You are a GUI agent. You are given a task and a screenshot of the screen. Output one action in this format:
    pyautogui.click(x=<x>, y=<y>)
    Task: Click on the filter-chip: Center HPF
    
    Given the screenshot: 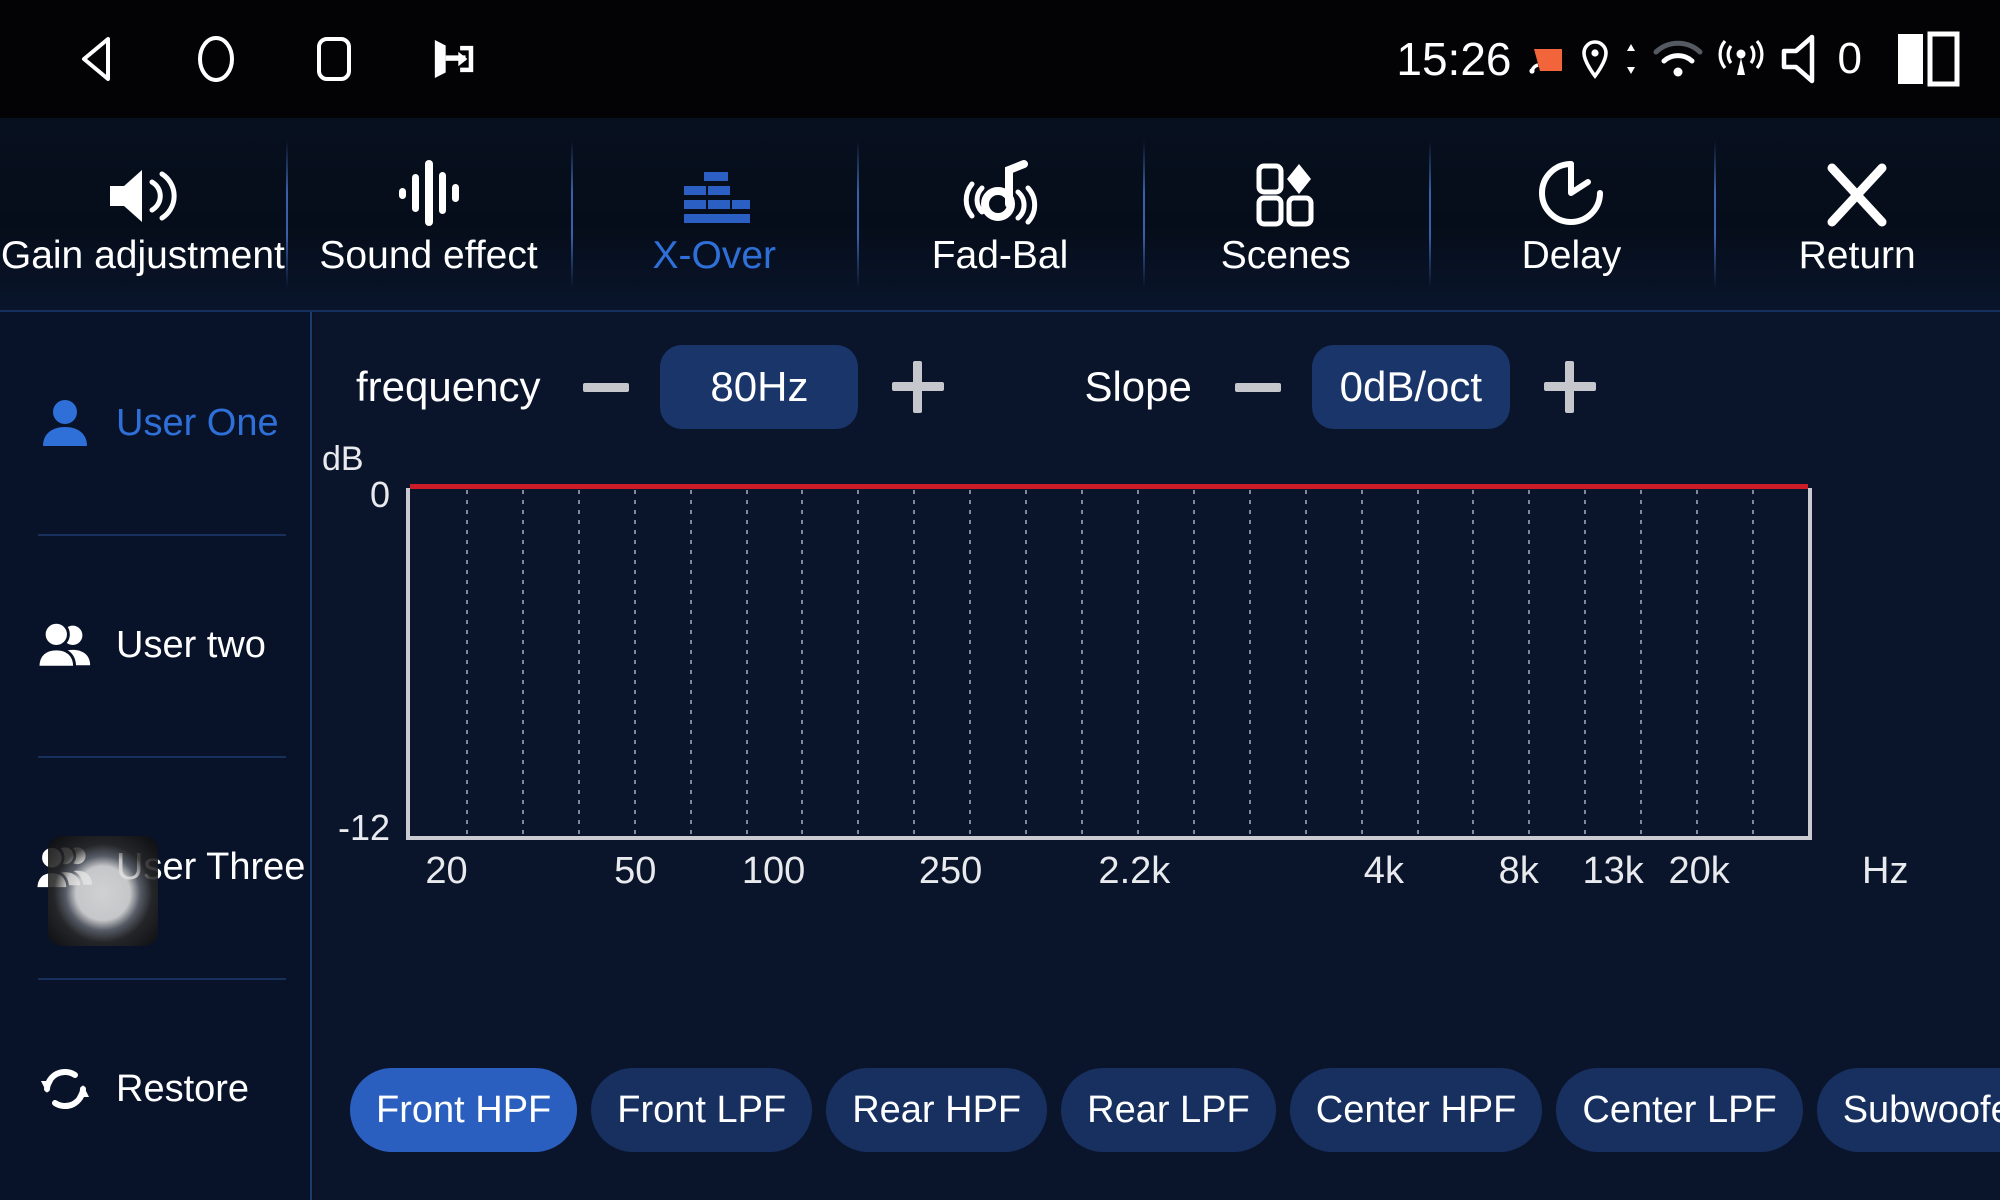 What is the action you would take?
    pyautogui.click(x=1416, y=1110)
    